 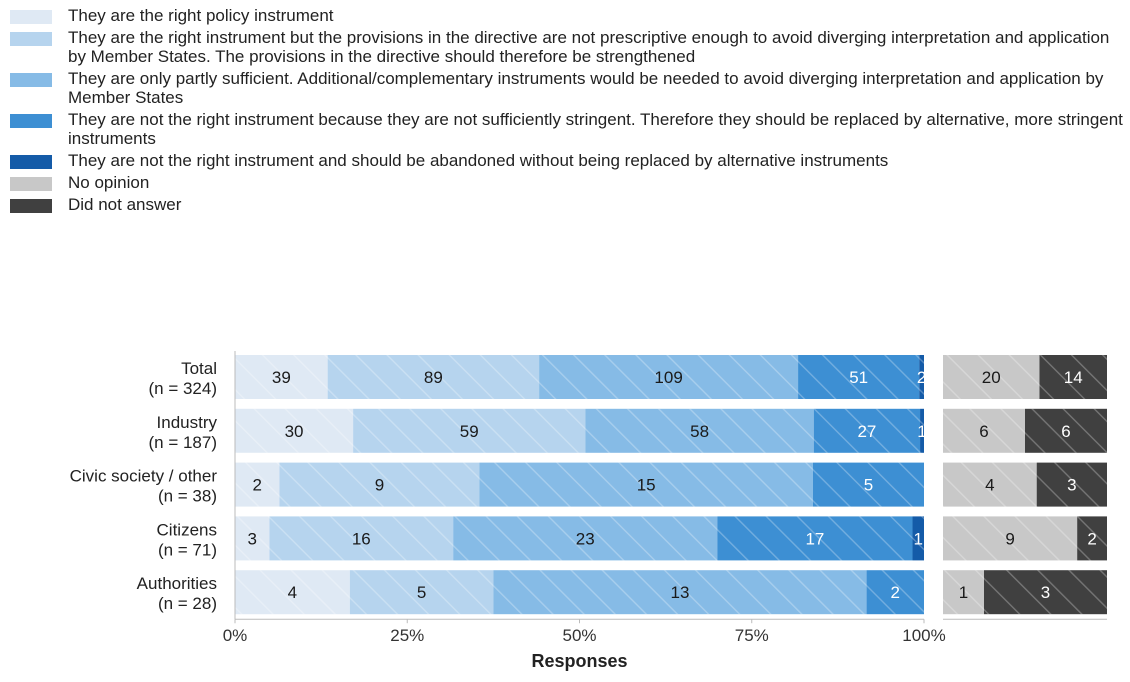 I want to click on category-n: (n = 324), so click(x=182, y=388).